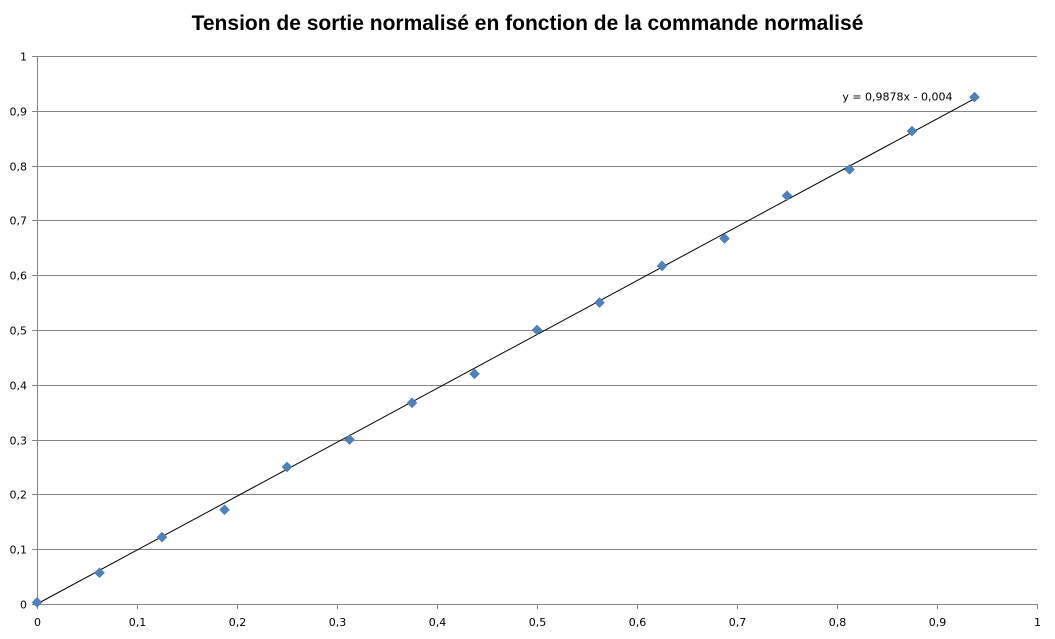  Describe the element at coordinates (19, 495) in the screenshot. I see `y-tick-label: 0,2` at that location.